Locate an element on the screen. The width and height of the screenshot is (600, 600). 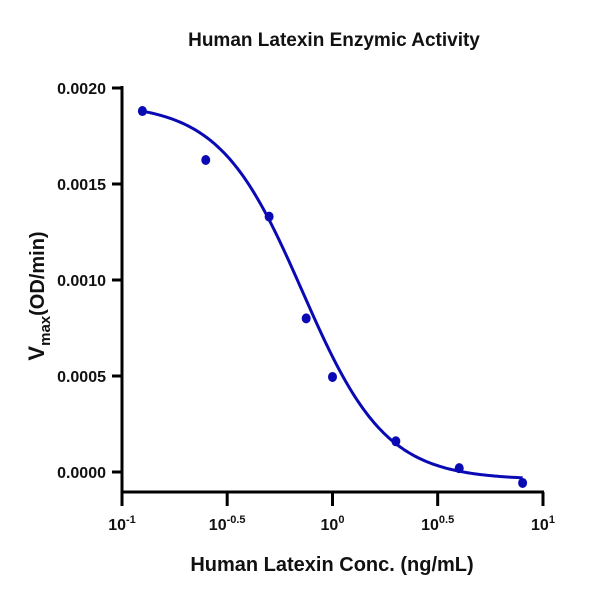
y-tick-label: 0.0000 is located at coordinates (81, 473).